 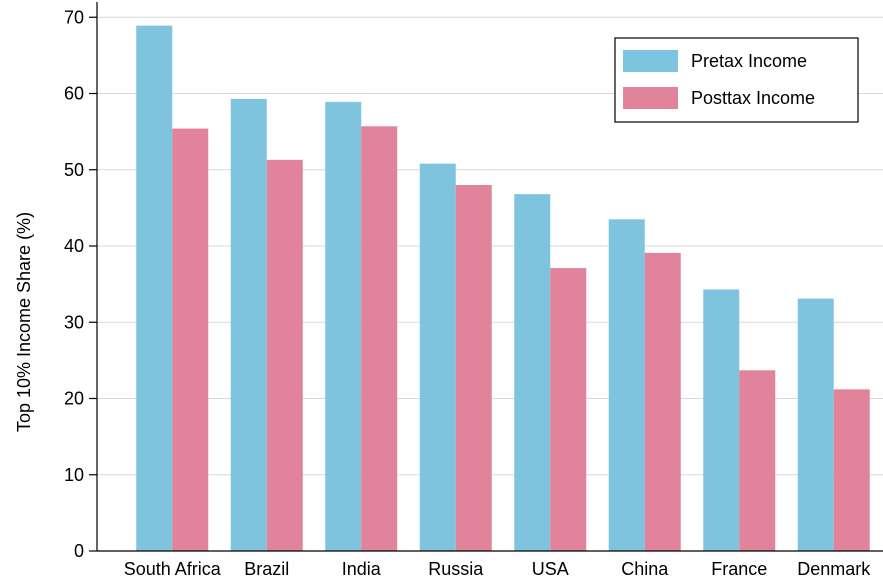 I want to click on legend: Pretax Income Posttax Income, so click(x=736, y=80).